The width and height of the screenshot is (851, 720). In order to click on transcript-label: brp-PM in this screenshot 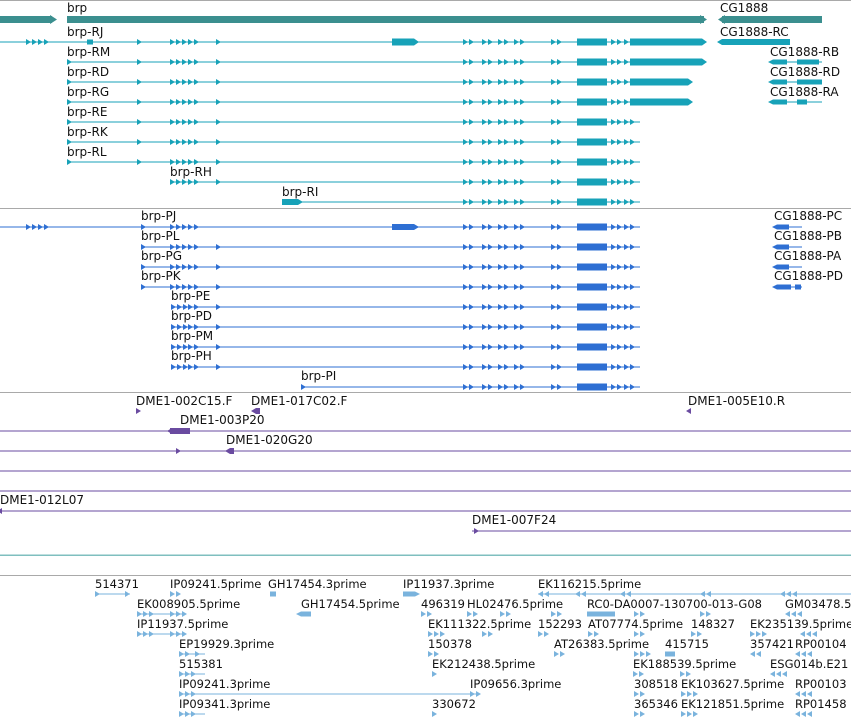, I will do `click(192, 336)`.